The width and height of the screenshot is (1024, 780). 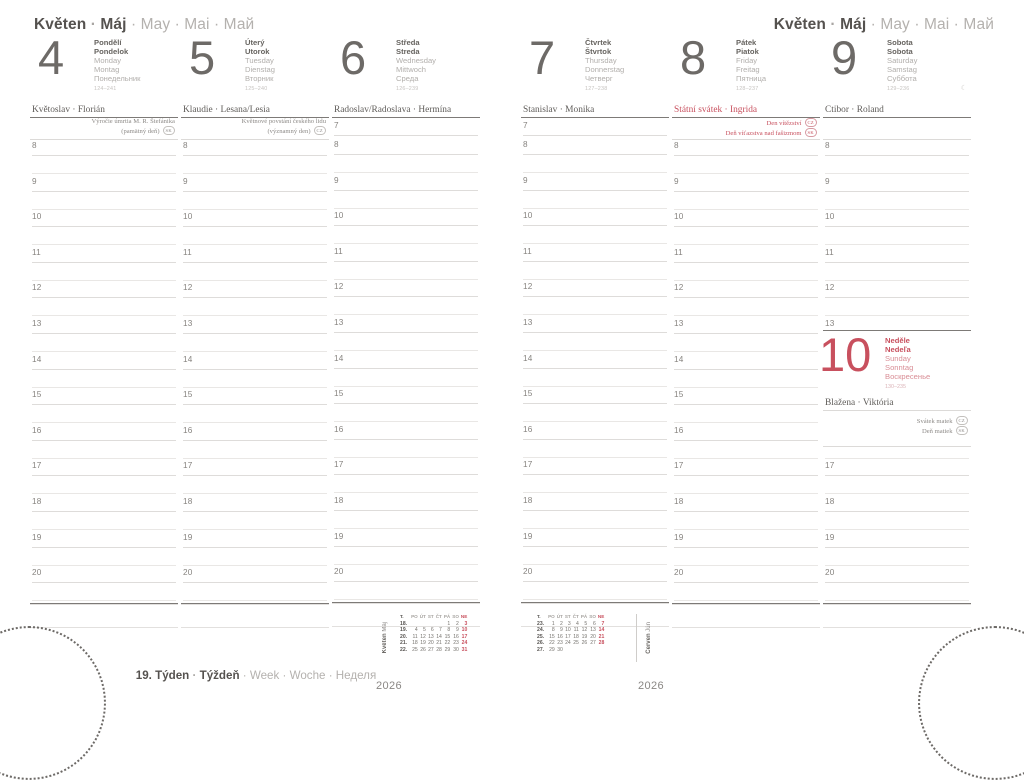 What do you see at coordinates (576, 636) in the screenshot?
I see `mini-day-cell: 18` at bounding box center [576, 636].